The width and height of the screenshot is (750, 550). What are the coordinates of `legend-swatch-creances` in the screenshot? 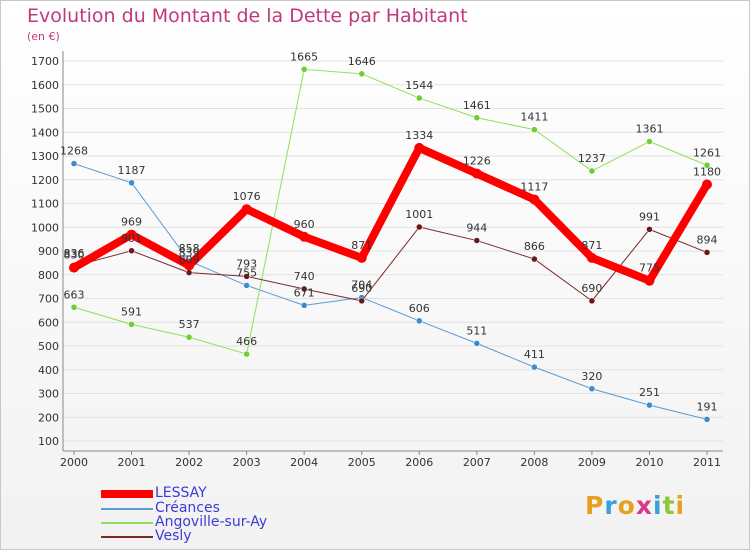 It's located at (127, 509).